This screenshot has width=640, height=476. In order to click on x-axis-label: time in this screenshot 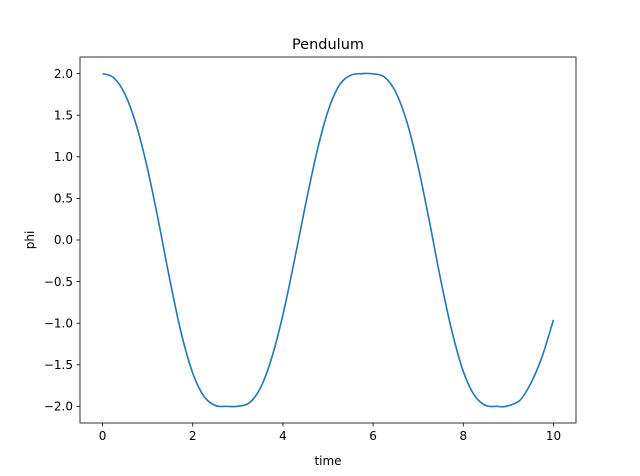, I will do `click(327, 461)`.